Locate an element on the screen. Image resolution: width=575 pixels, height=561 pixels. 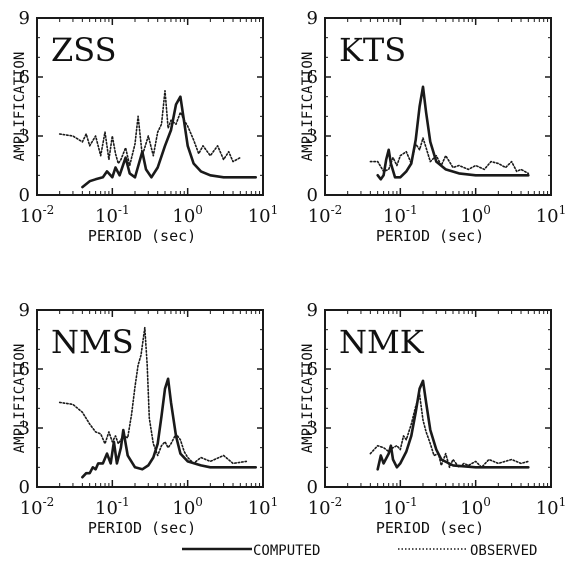
legend: COMPUTED OBSERVED is located at coordinates (359, 551).